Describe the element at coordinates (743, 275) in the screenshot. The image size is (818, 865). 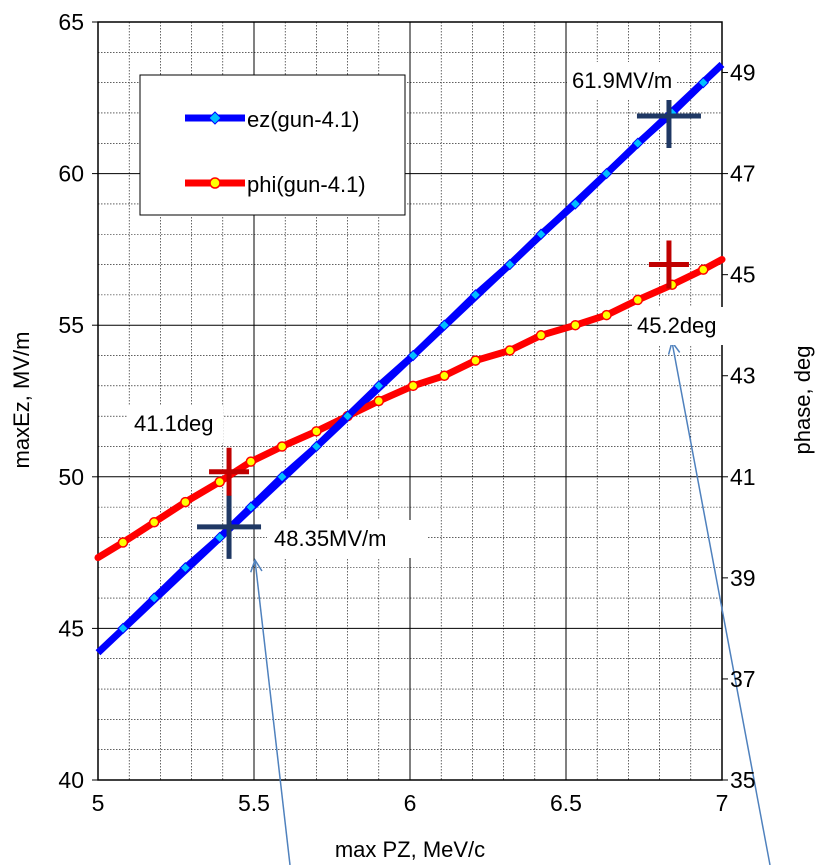
I see `y2-tick-label: 45` at that location.